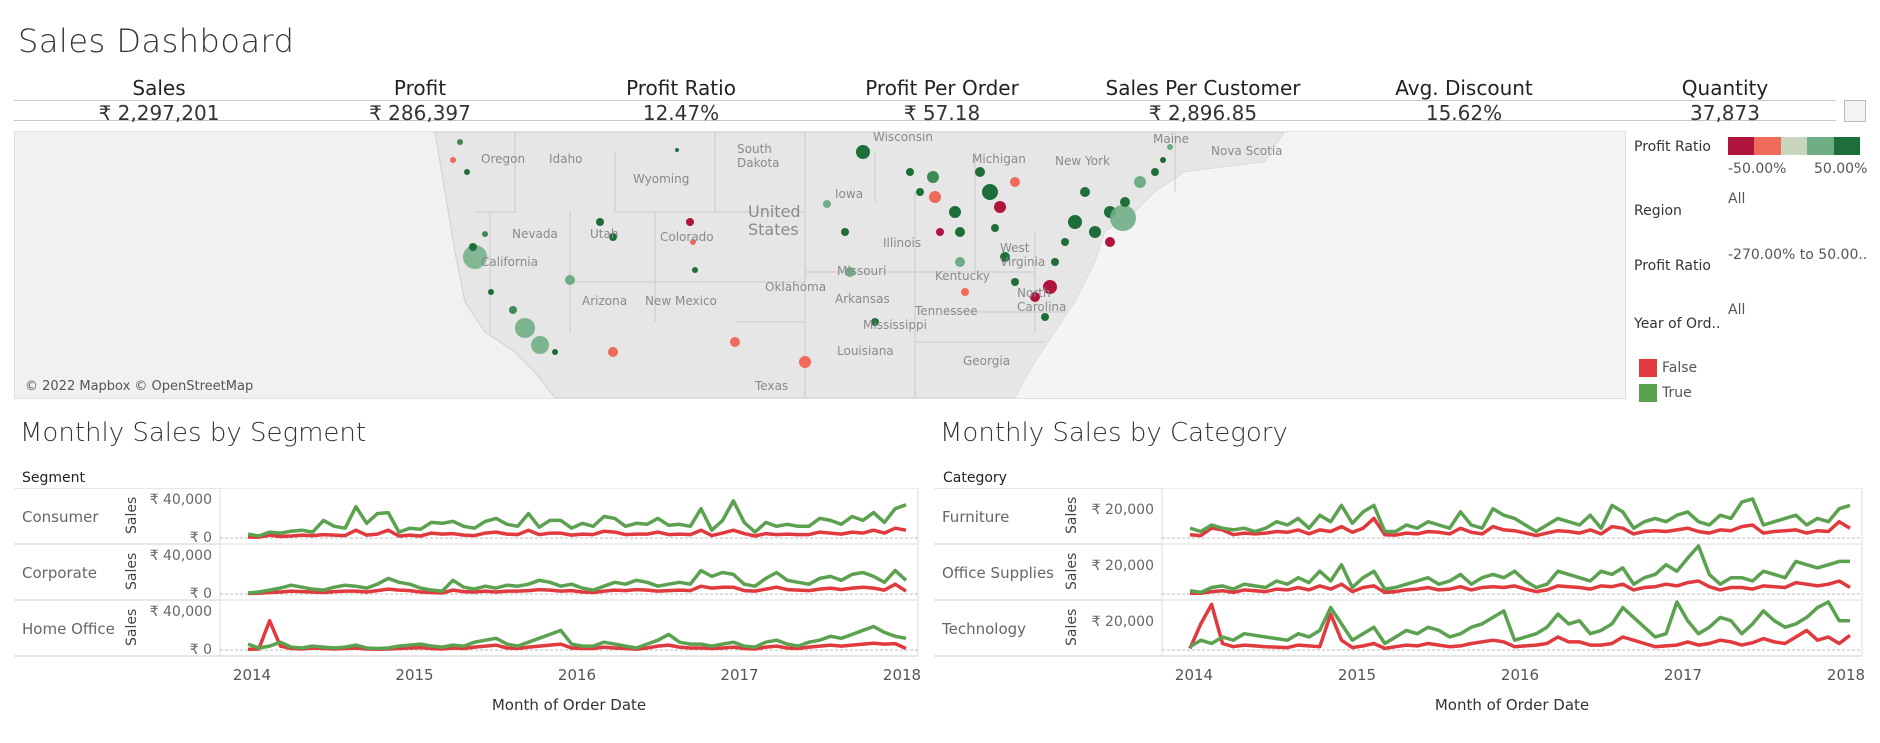 The image size is (1880, 743). What do you see at coordinates (681, 99) in the screenshot?
I see `kpi-profit-ratio: Profit Ratio 12.47%` at bounding box center [681, 99].